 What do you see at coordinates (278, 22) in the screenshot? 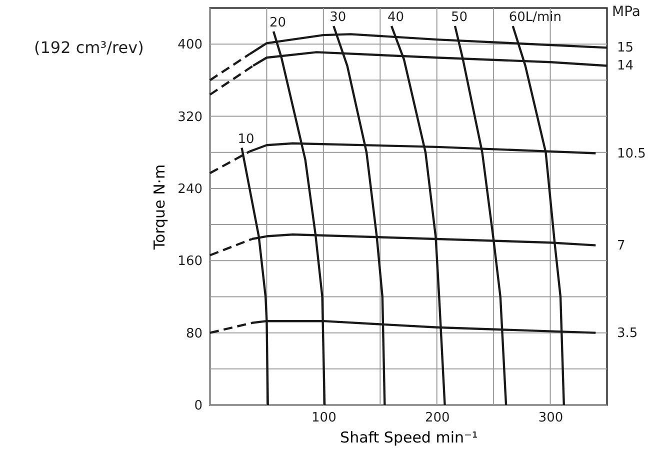
I see `series-label: 20` at bounding box center [278, 22].